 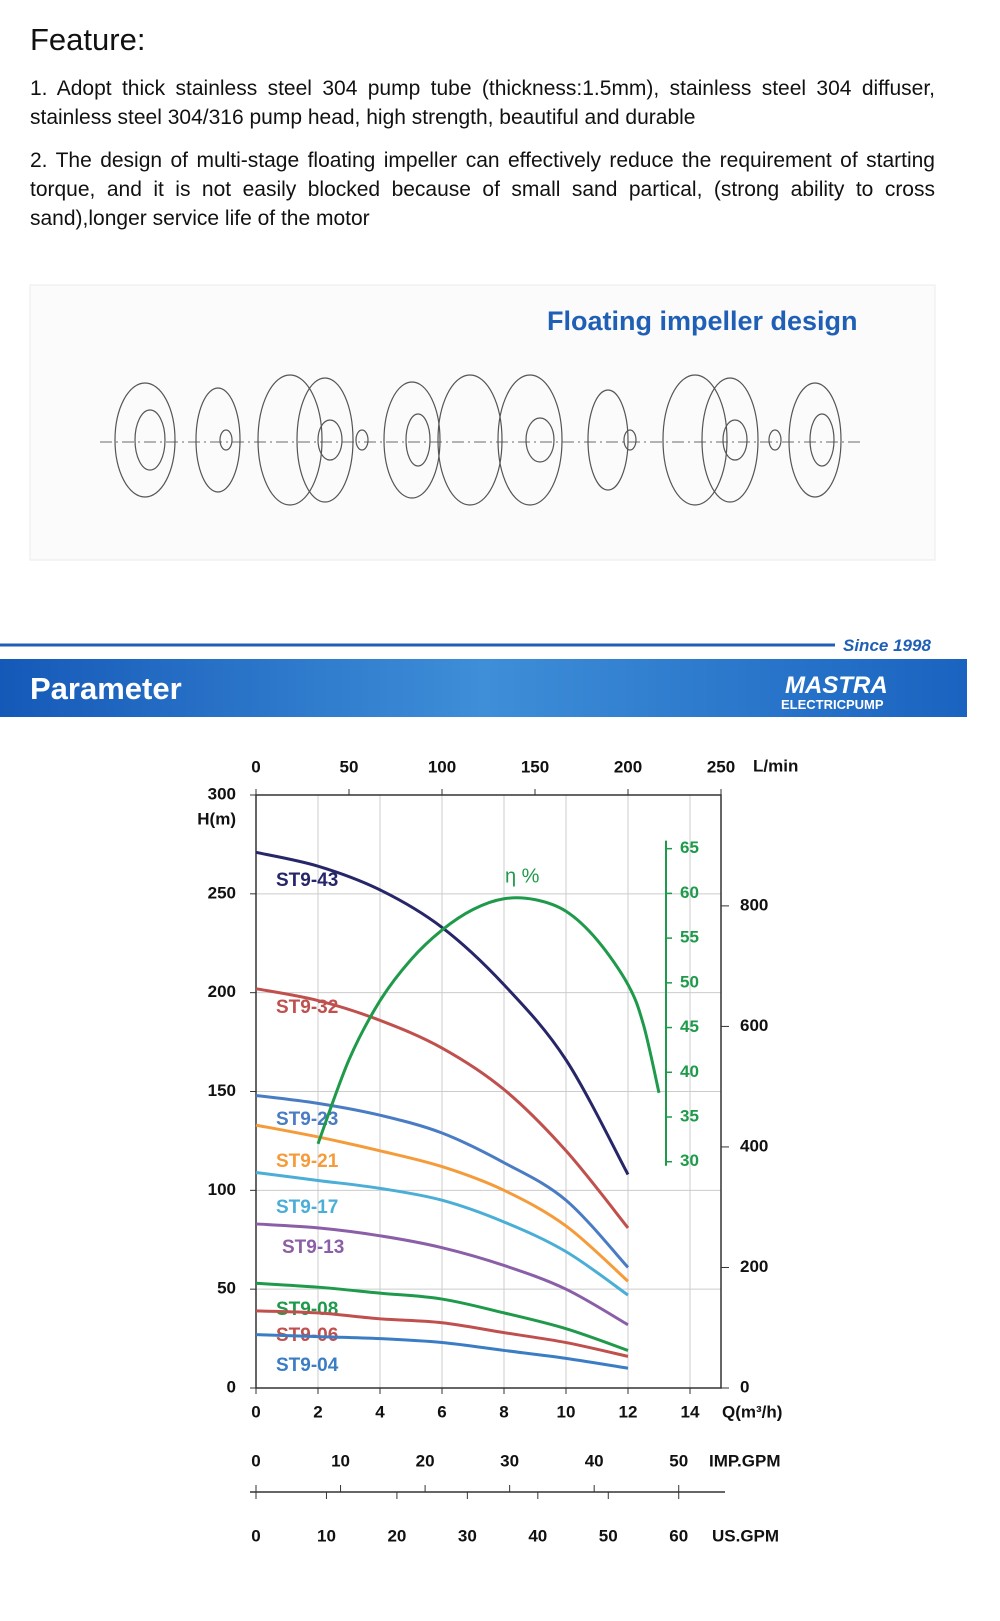 What do you see at coordinates (441, 1411) in the screenshot?
I see `x-tick-label: 6` at bounding box center [441, 1411].